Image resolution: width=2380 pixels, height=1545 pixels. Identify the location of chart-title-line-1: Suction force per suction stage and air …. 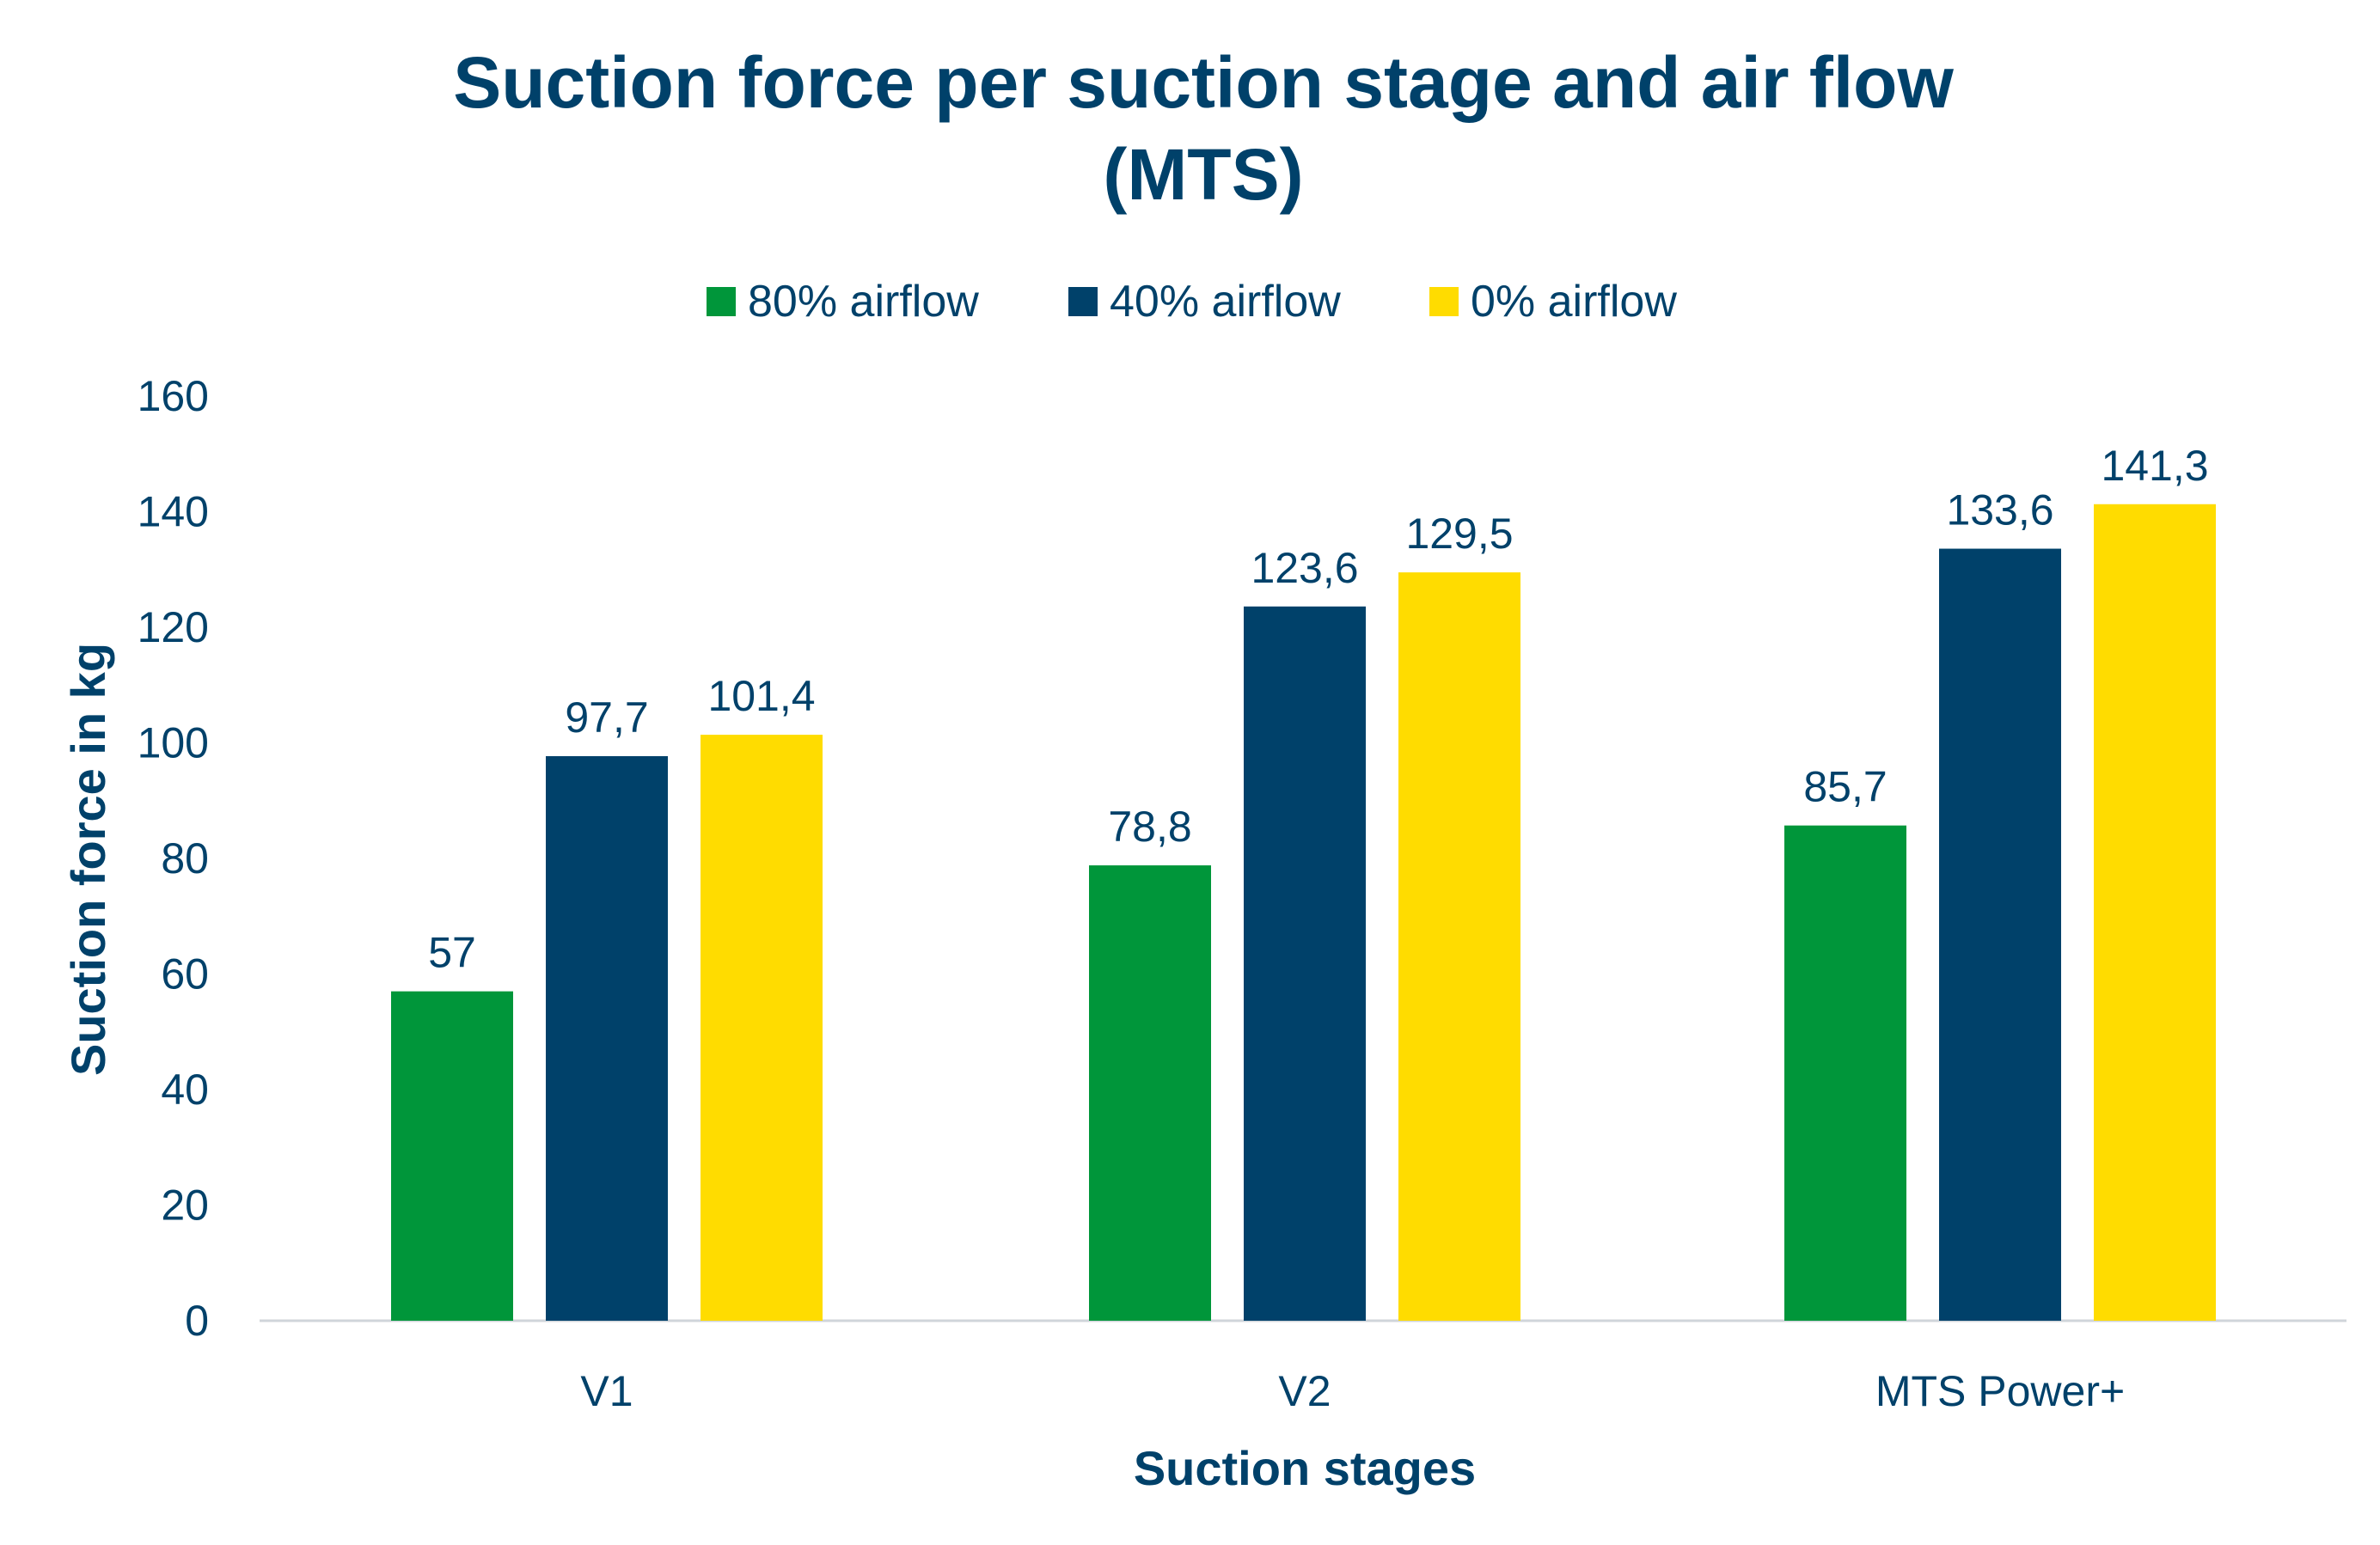
(1203, 82).